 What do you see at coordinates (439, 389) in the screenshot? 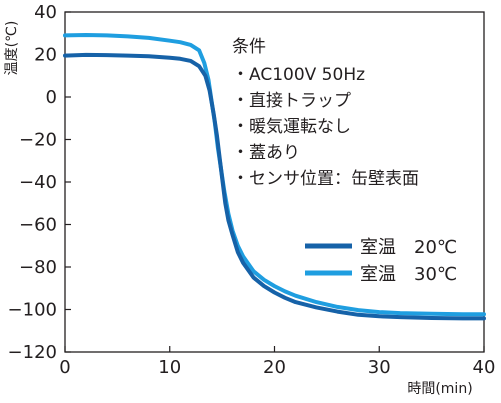
I see `x-axis-label: 時間(min)` at bounding box center [439, 389].